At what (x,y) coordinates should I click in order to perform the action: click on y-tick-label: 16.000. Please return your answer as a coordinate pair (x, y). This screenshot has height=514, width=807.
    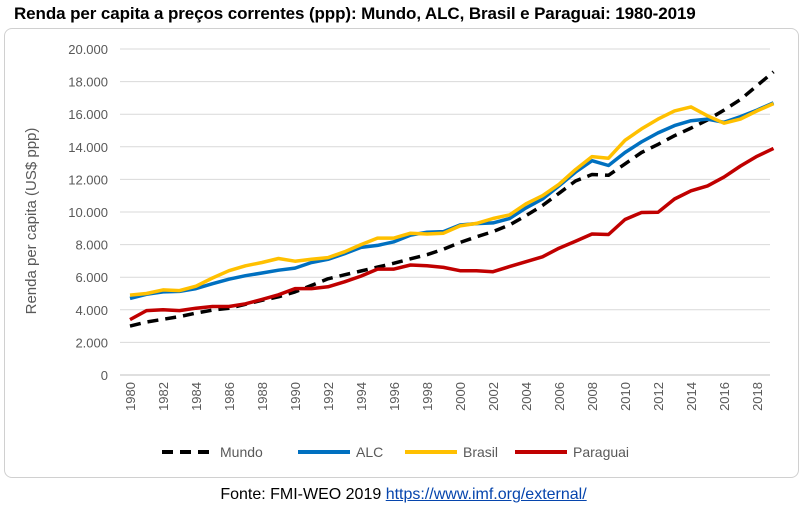
    Looking at the image, I should click on (88, 114).